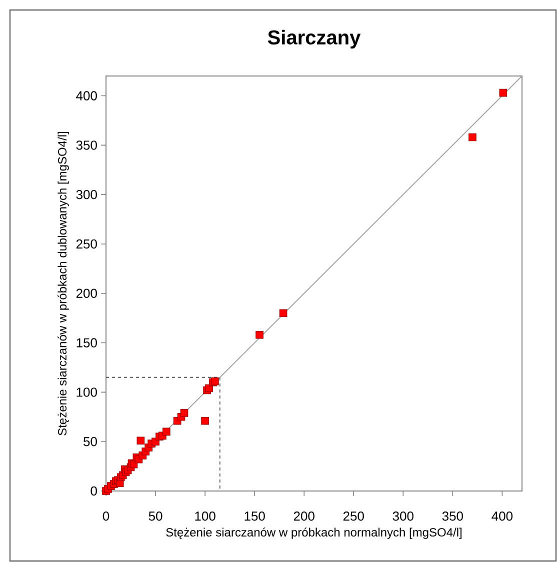  I want to click on chart-title: Siarczany, so click(314, 39).